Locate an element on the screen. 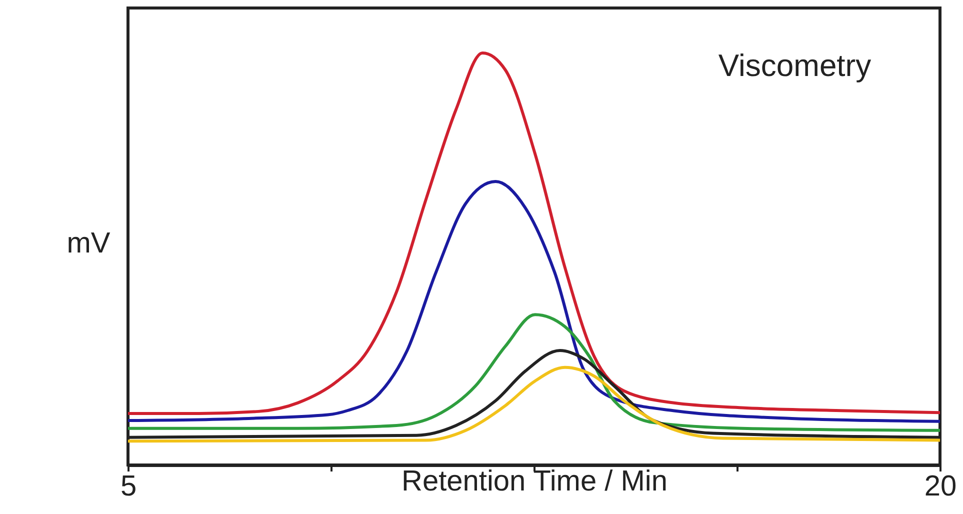 Image resolution: width=963 pixels, height=514 pixels. x-tick-label: 5 is located at coordinates (128, 486).